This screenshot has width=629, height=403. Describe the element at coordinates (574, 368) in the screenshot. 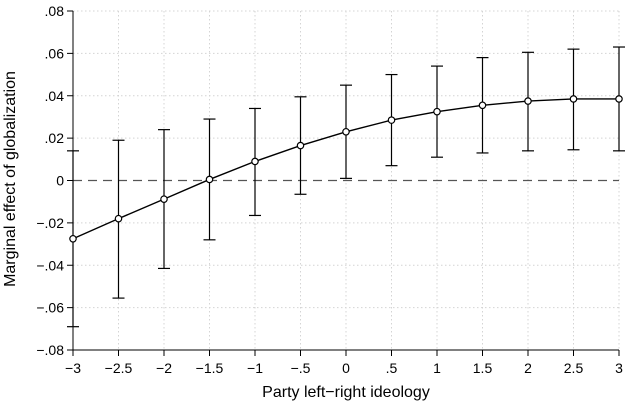

I see `x-tick-label: 2.5` at that location.